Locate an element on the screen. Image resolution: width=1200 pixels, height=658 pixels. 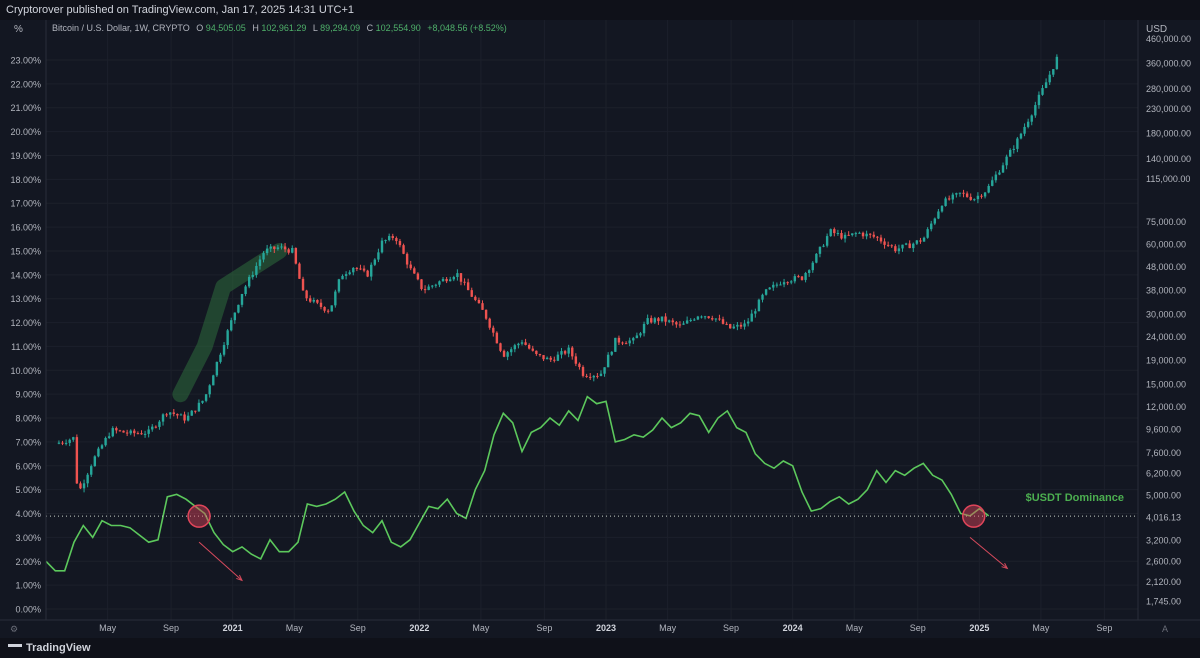
right-tick-label: 7,600.00 is located at coordinates (1163, 453).